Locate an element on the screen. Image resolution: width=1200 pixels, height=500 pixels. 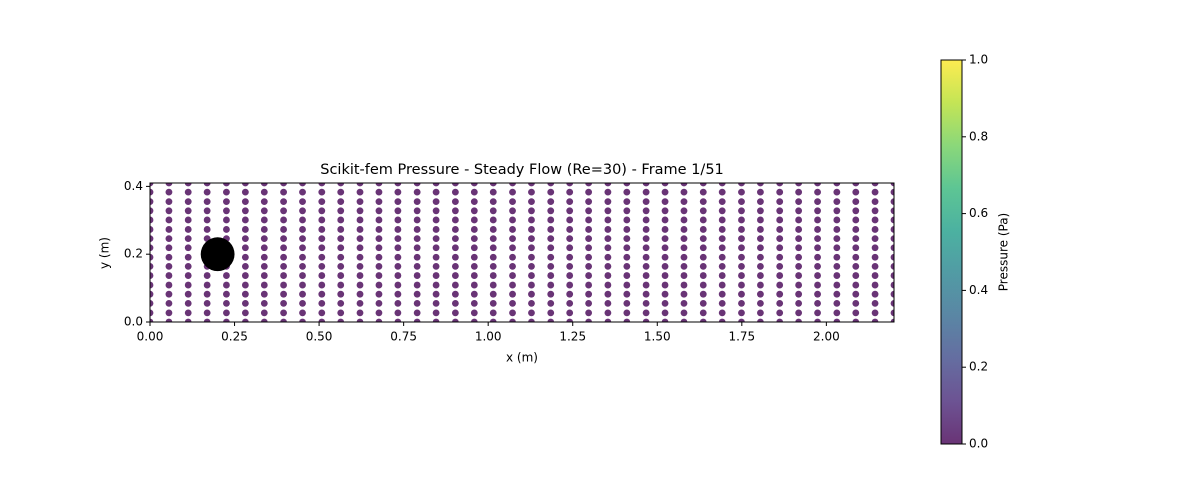
colorbar is located at coordinates (951, 252).